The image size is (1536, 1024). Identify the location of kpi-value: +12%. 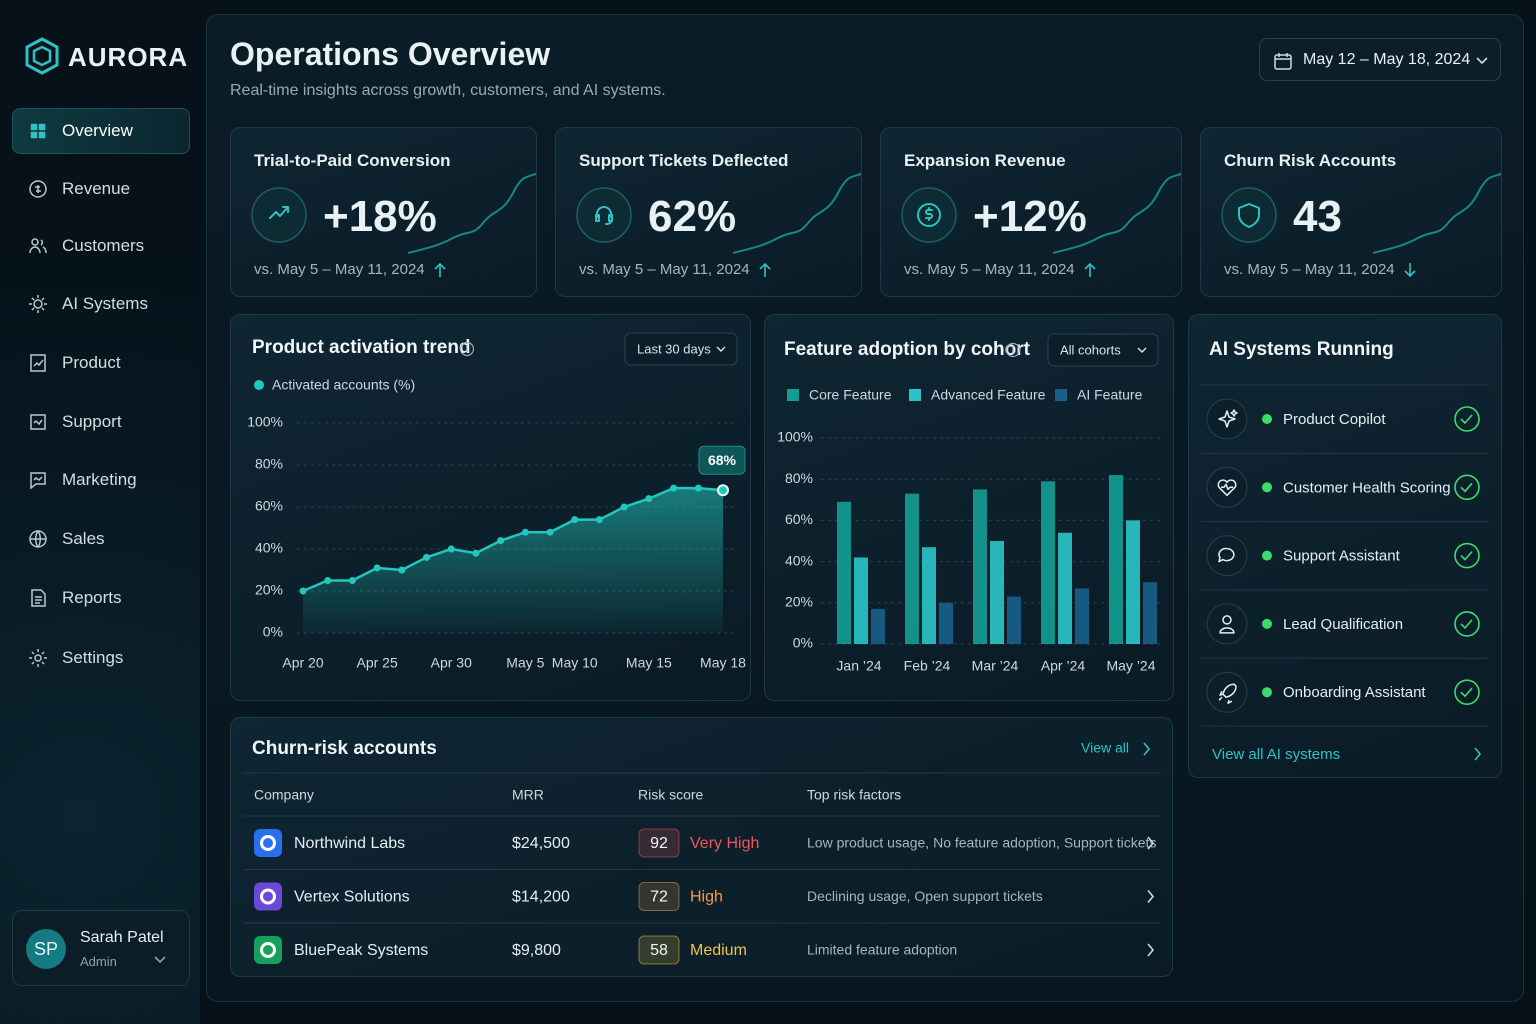
(1030, 216).